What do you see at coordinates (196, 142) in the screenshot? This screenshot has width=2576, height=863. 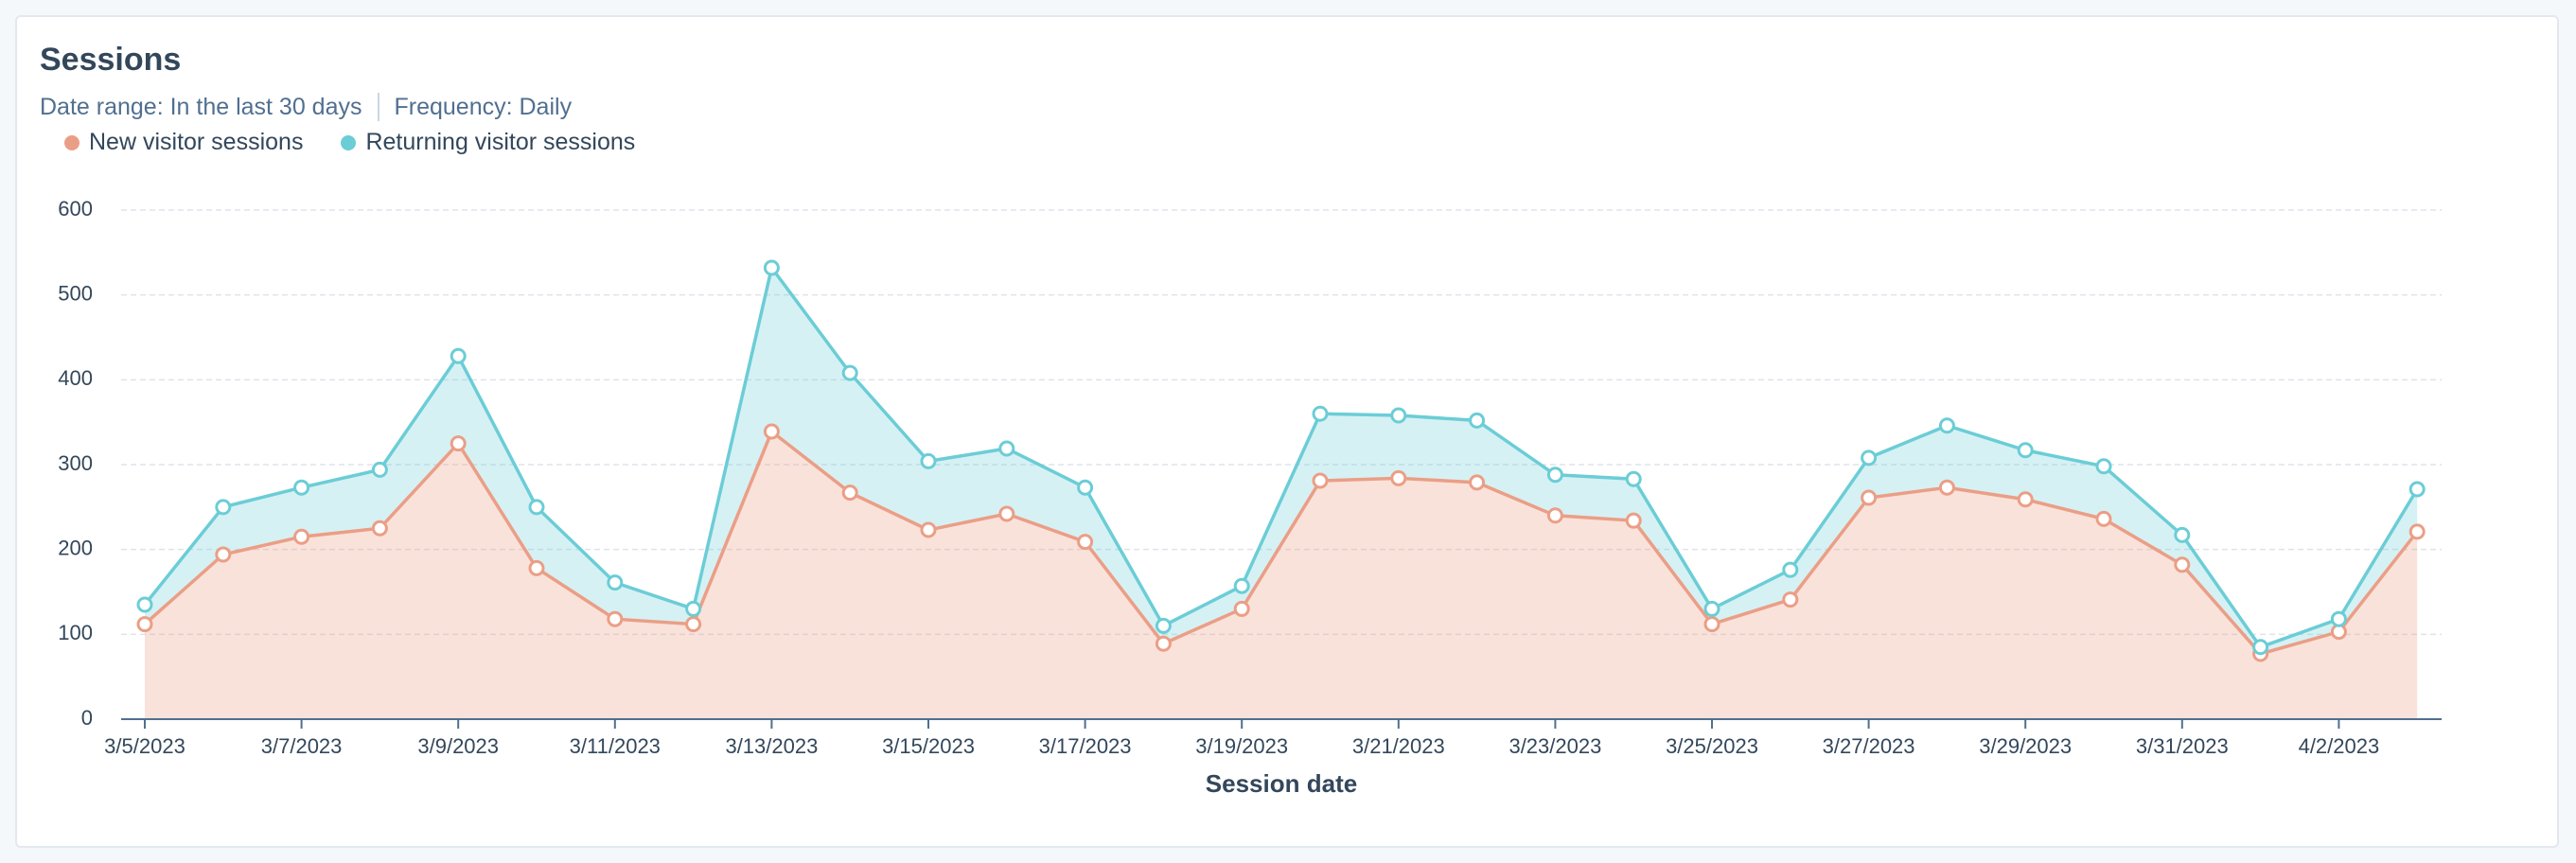 I see `legend-label: New visitor sessions` at bounding box center [196, 142].